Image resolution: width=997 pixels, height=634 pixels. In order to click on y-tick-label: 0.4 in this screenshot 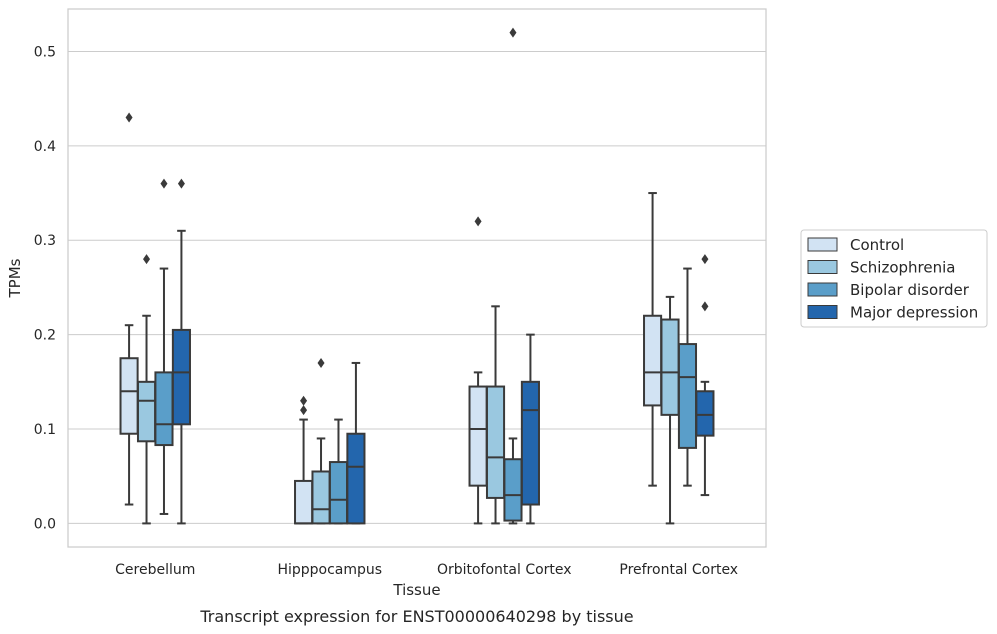, I will do `click(45, 147)`.